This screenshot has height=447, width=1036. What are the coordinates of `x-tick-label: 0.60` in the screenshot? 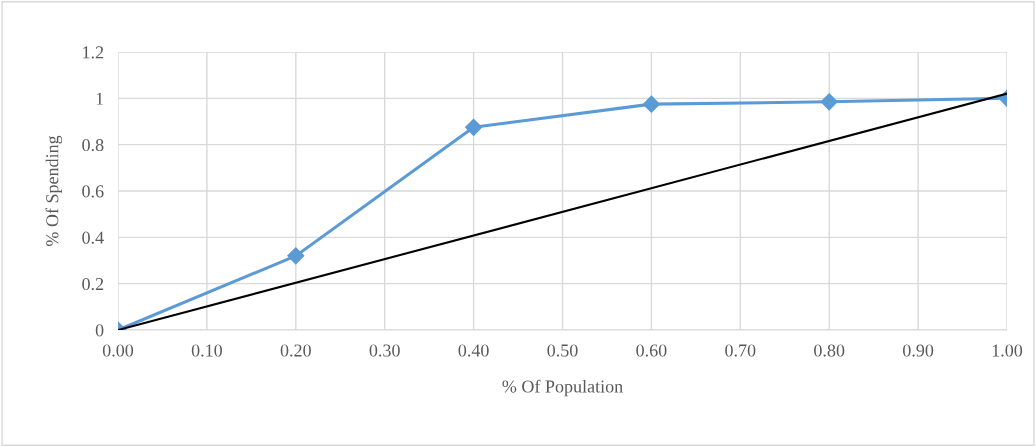 It's located at (651, 350).